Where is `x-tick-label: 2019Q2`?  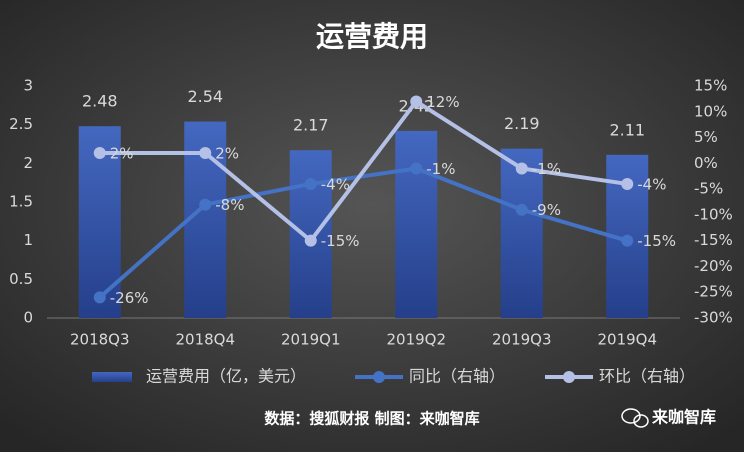 x-tick-label: 2019Q2 is located at coordinates (416, 340).